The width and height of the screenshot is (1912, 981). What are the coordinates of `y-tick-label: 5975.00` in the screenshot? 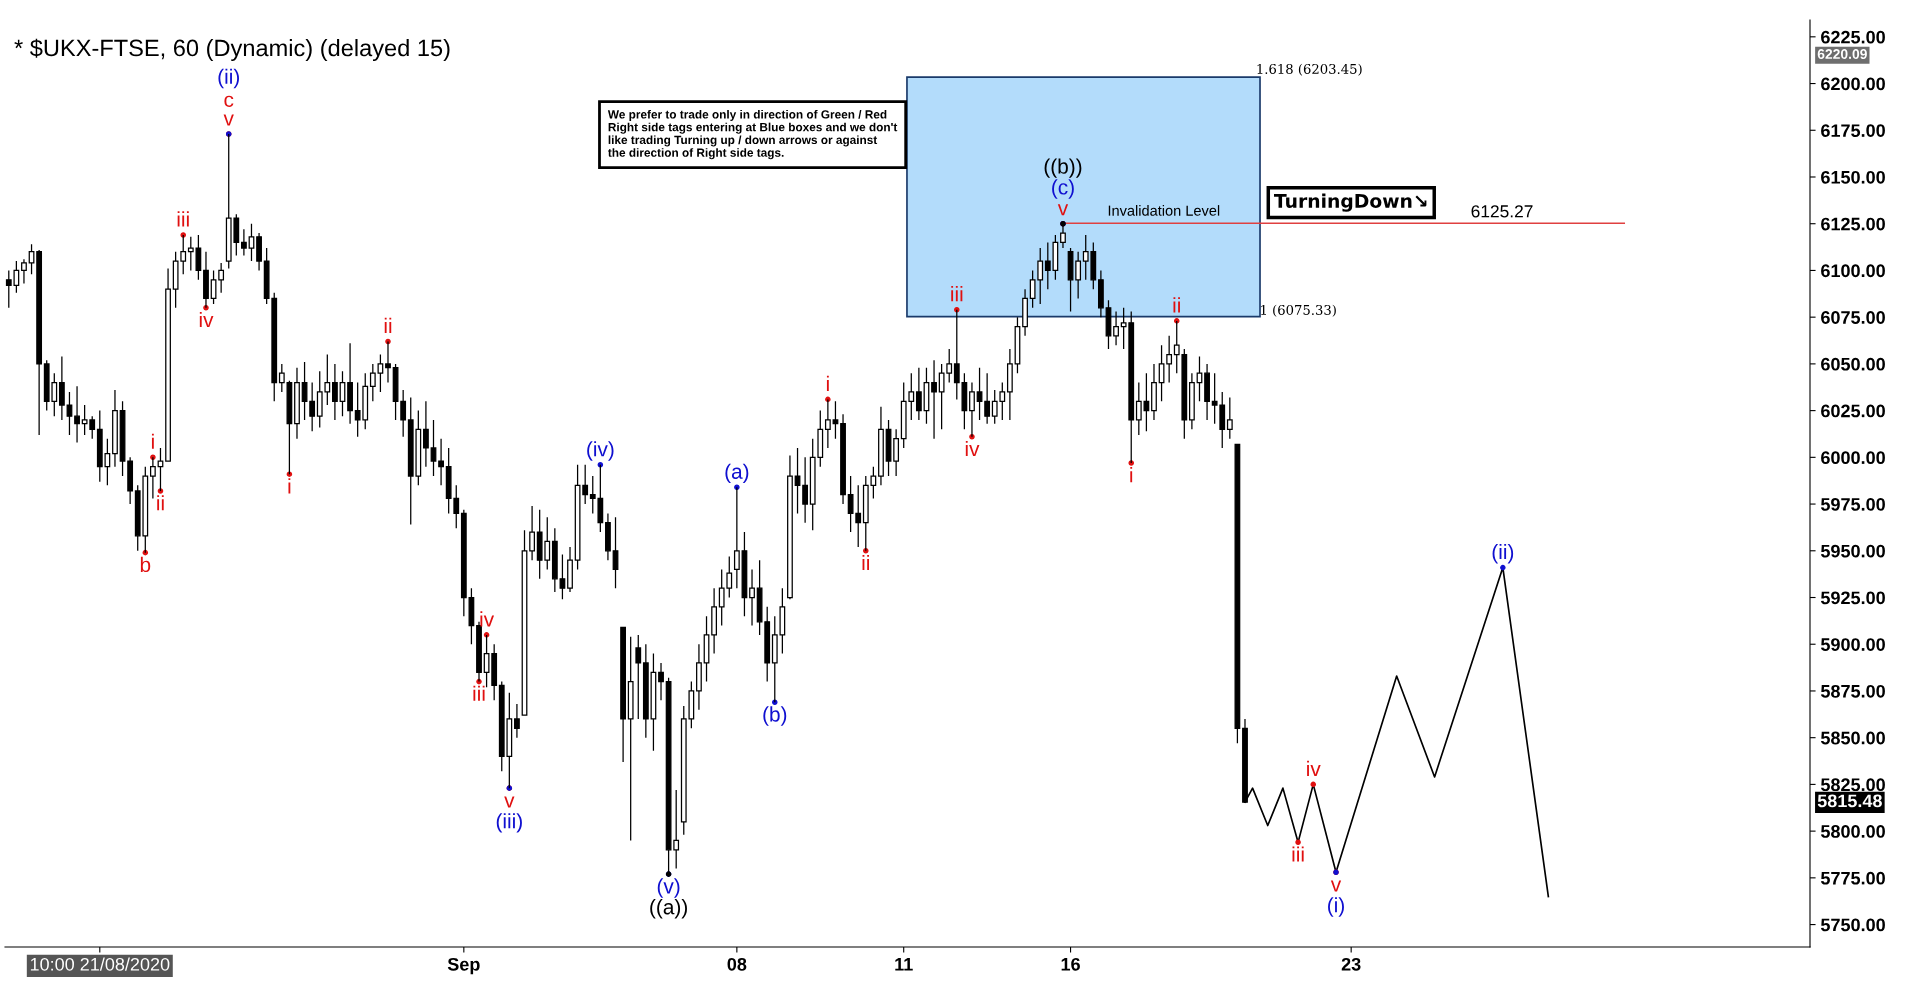 It's located at (1852, 504).